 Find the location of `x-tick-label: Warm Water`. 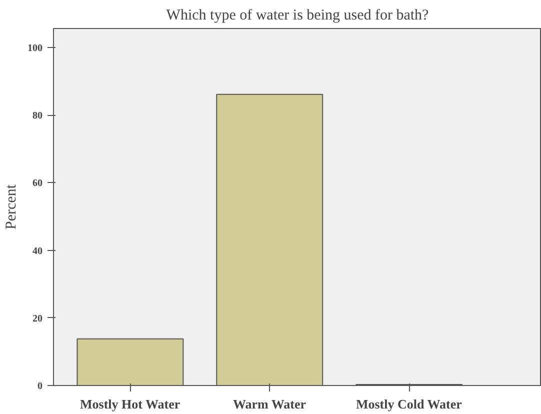

x-tick-label: Warm Water is located at coordinates (269, 404).